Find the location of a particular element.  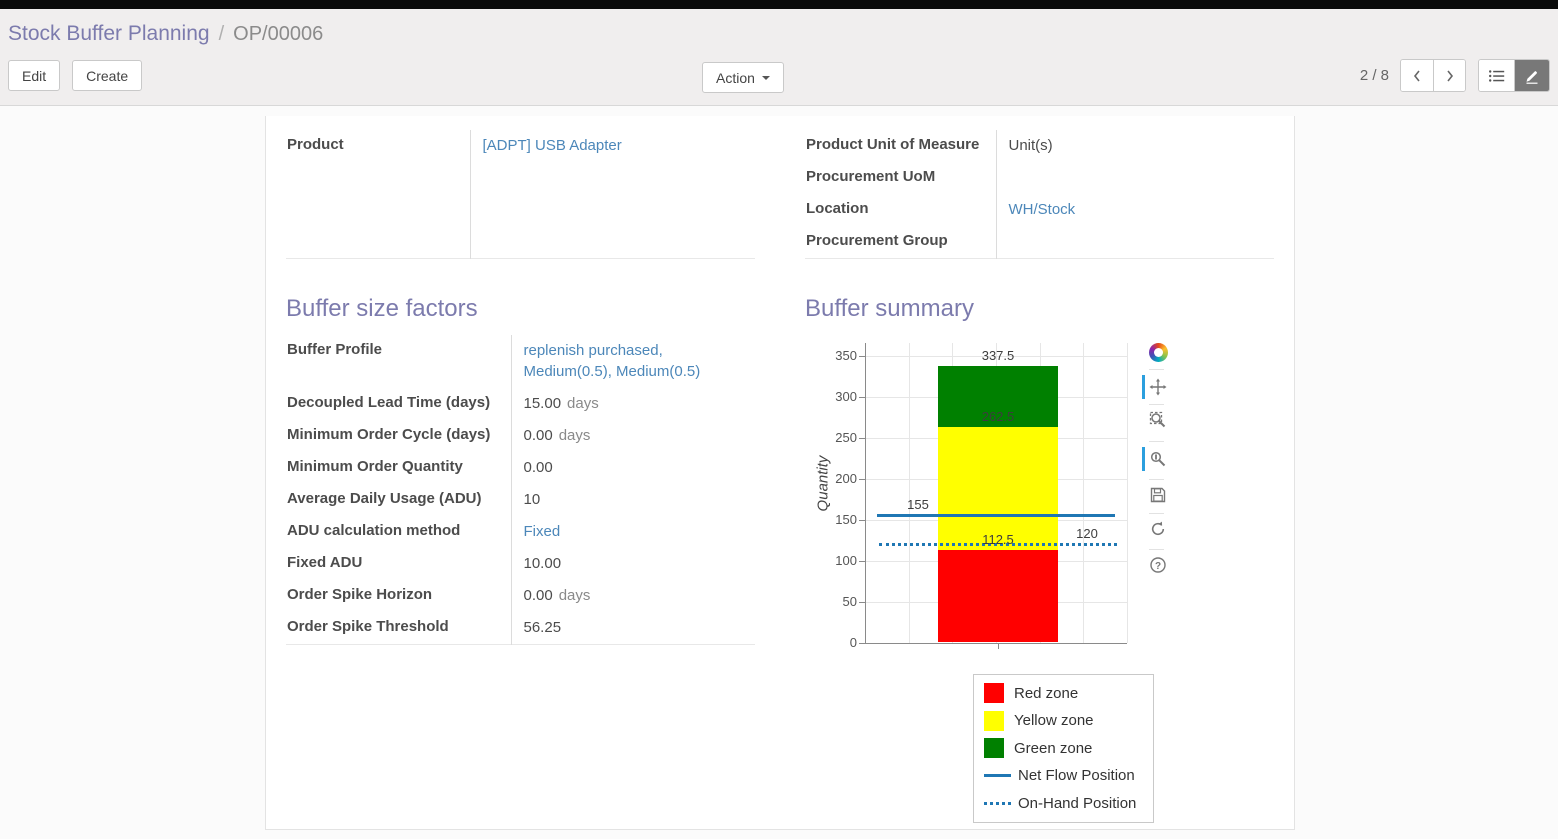

list-view-icon is located at coordinates (1497, 75).